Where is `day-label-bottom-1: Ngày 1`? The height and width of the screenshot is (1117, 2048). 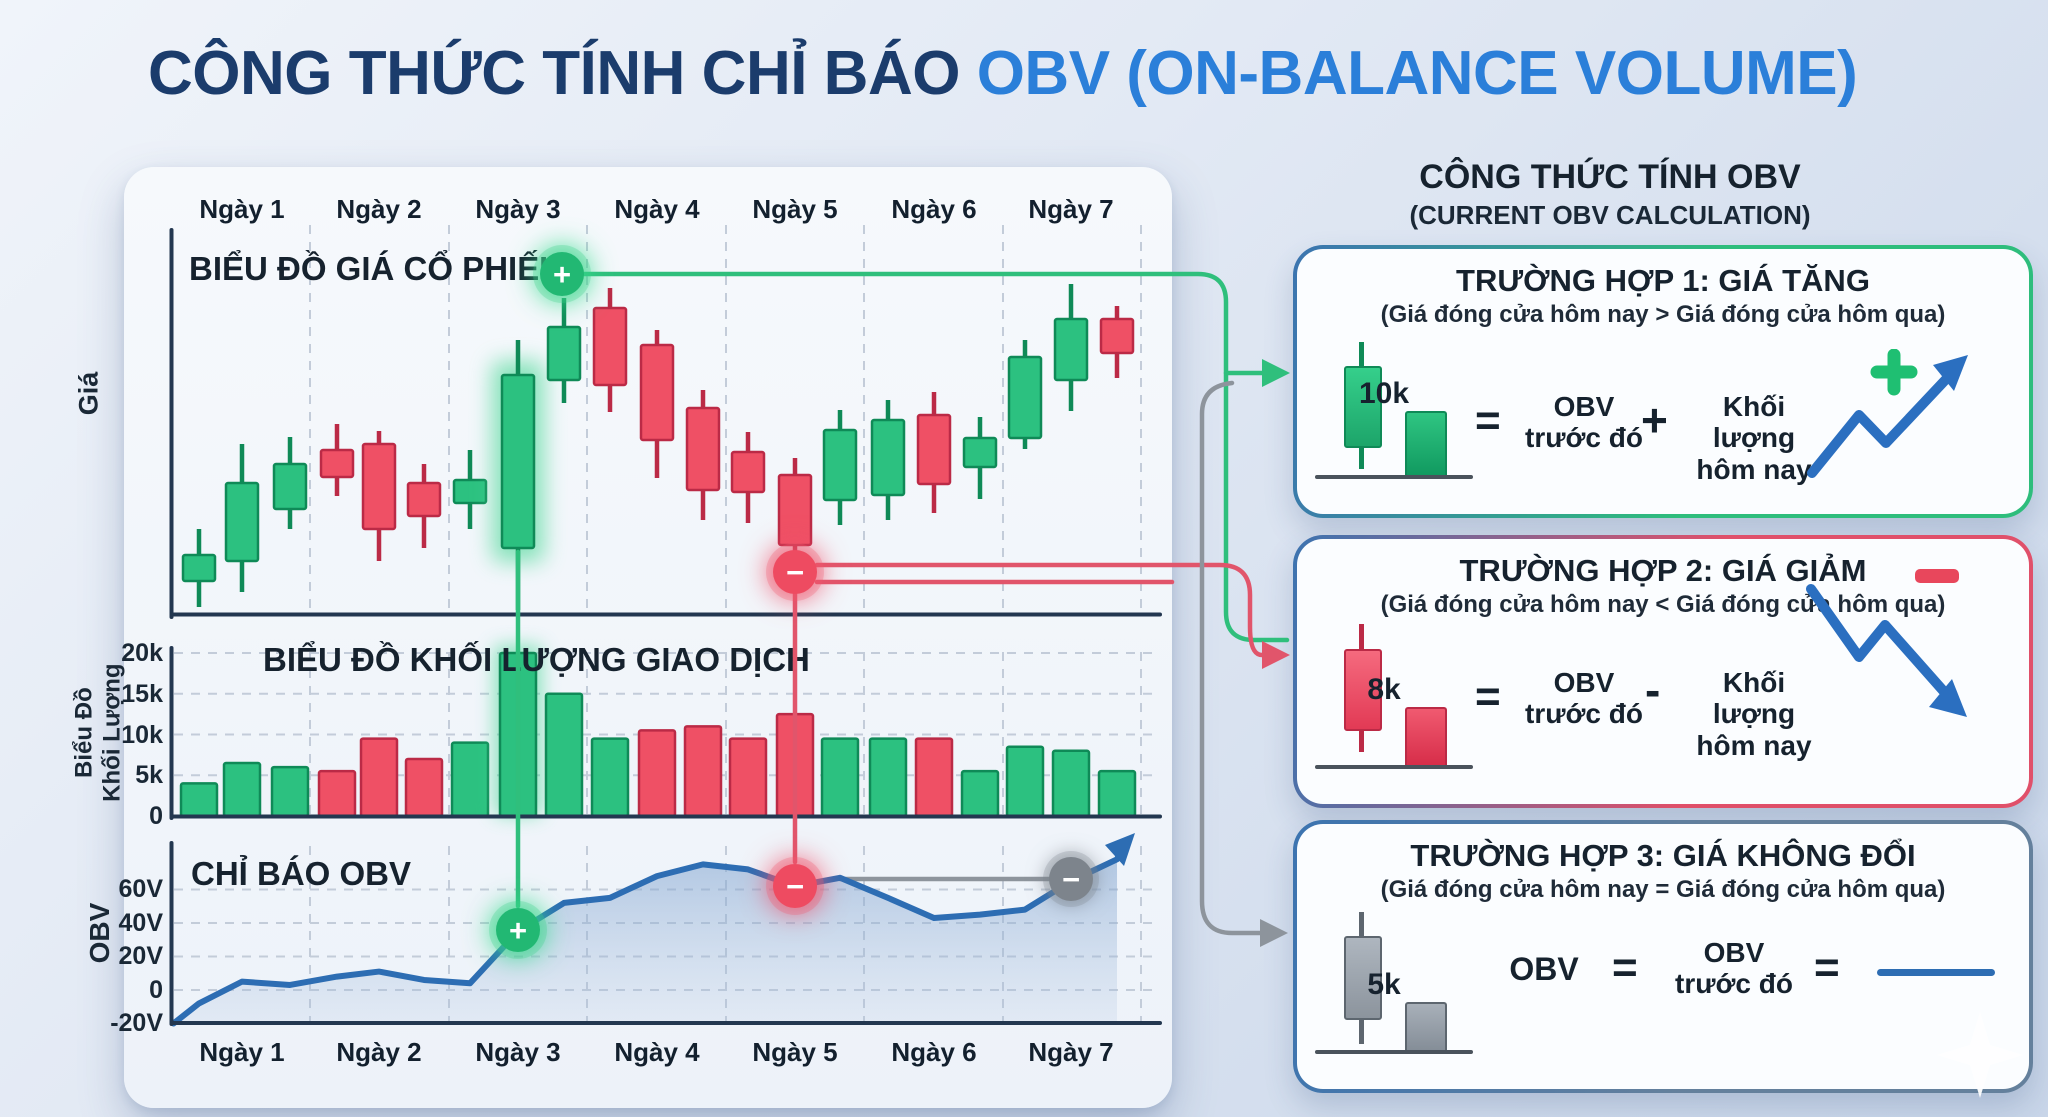
day-label-bottom-1: Ngày 1 is located at coordinates (242, 1052).